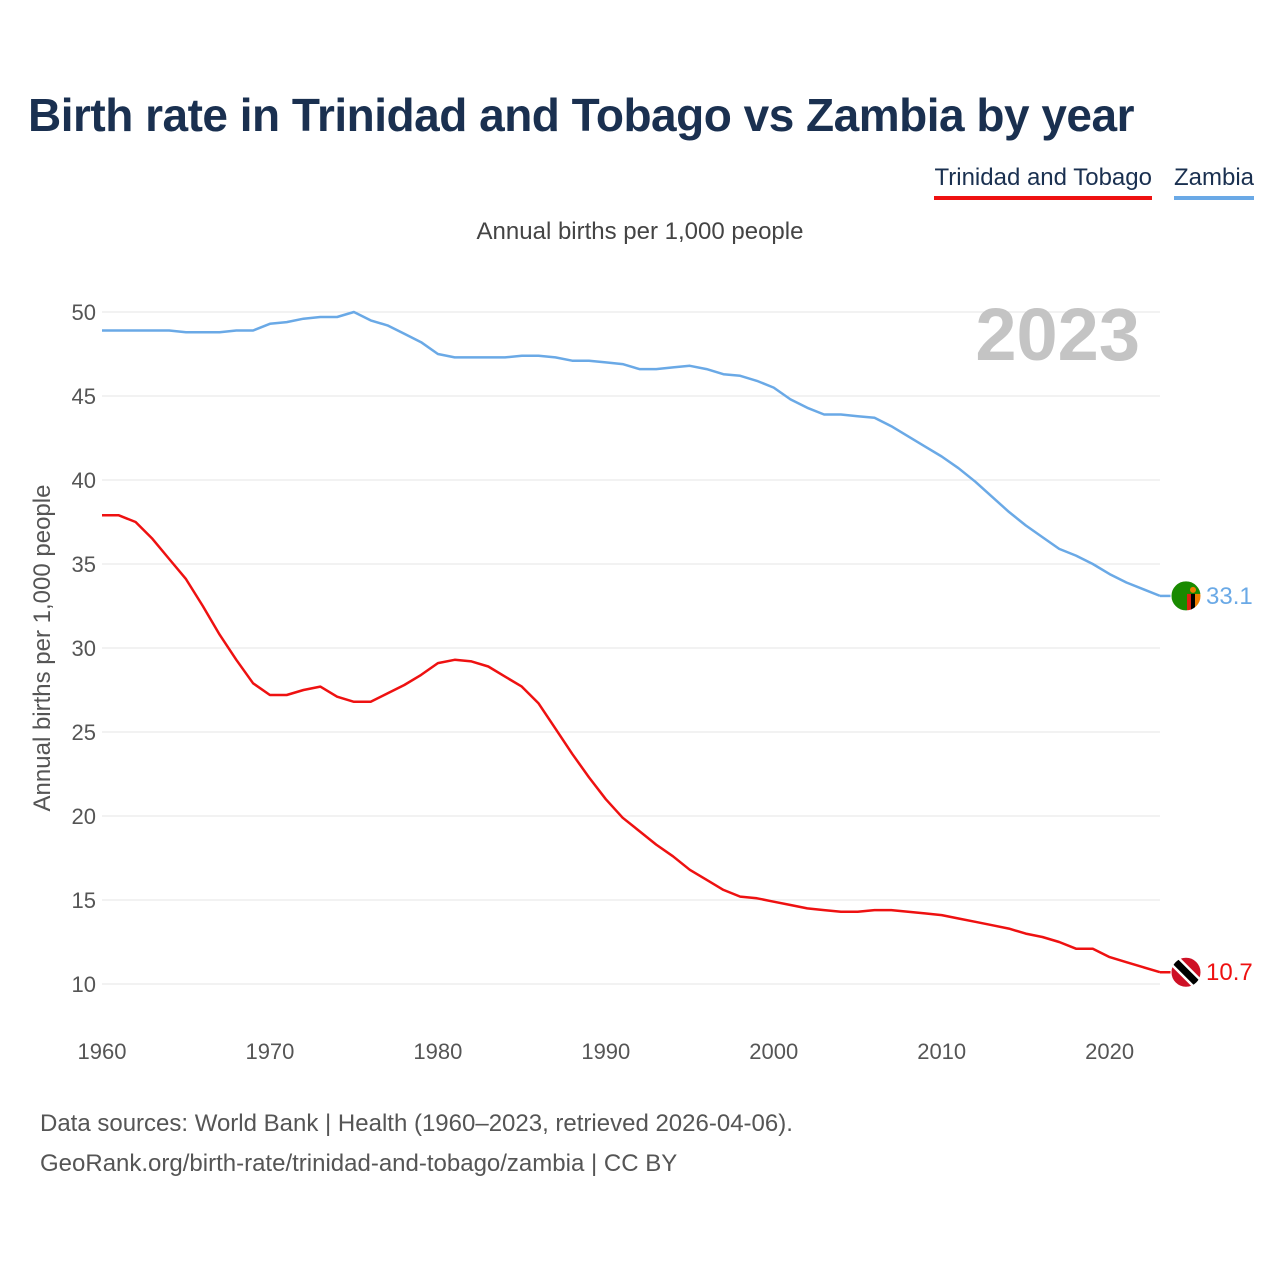  What do you see at coordinates (1186, 972) in the screenshot?
I see `flag-trinidad-and-tobago-icon` at bounding box center [1186, 972].